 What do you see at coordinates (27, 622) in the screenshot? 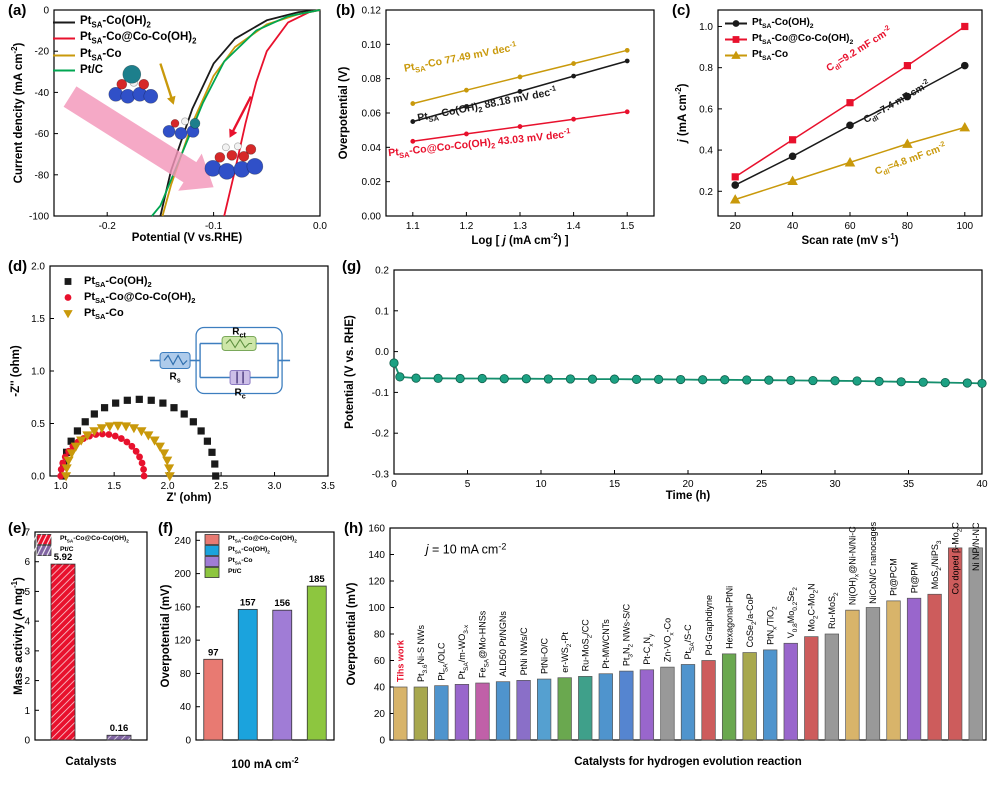
I see `svg-text: 4` at bounding box center [27, 622].